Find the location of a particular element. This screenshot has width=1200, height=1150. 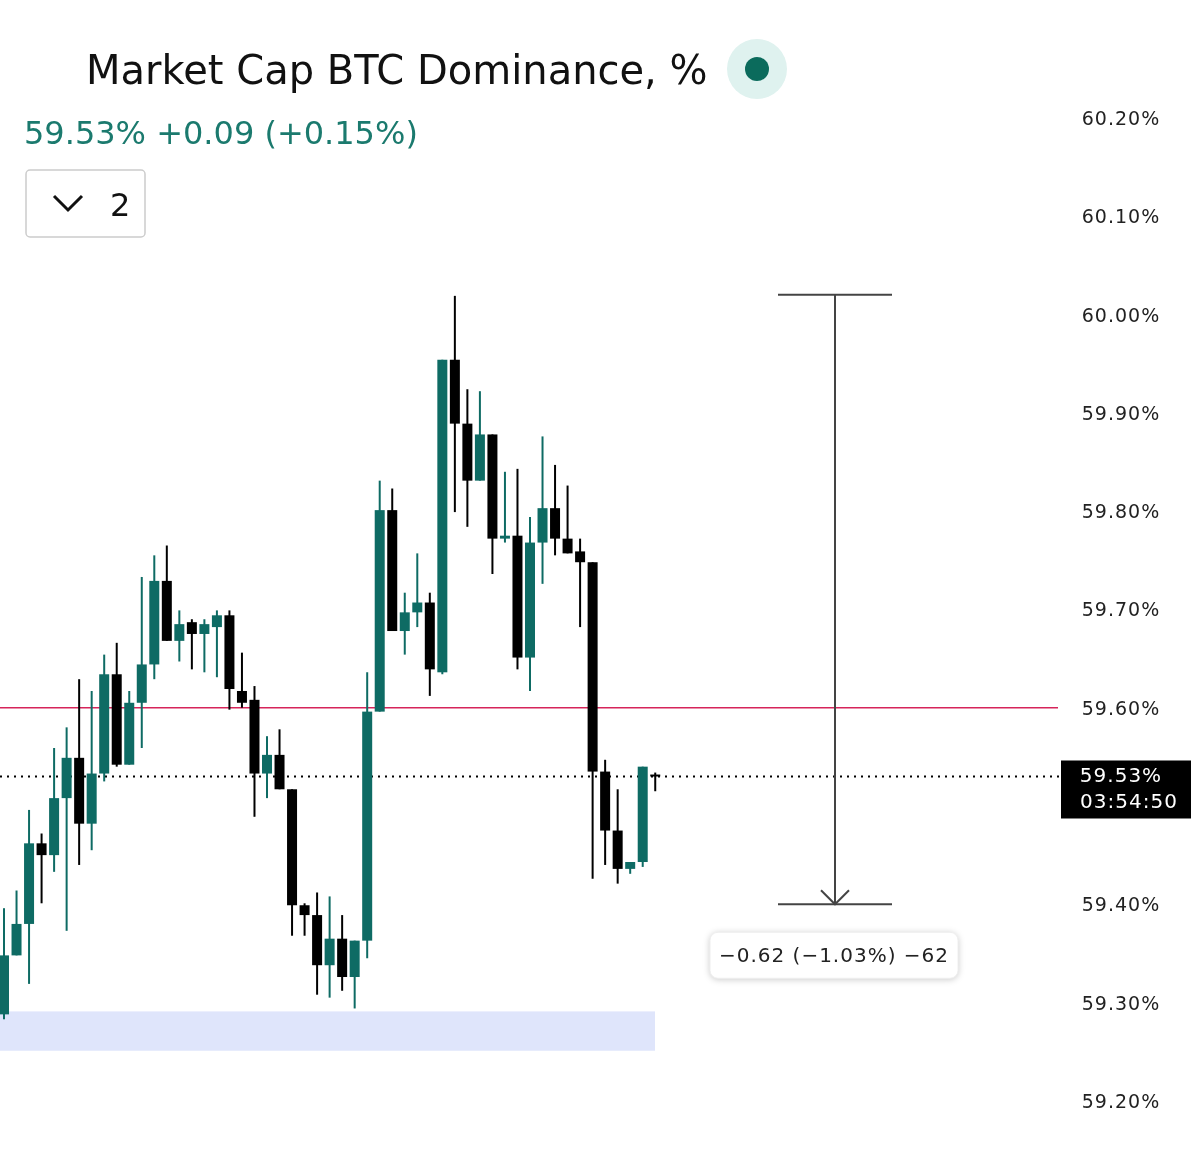

text: 03:54:50 is located at coordinates (1129, 801).